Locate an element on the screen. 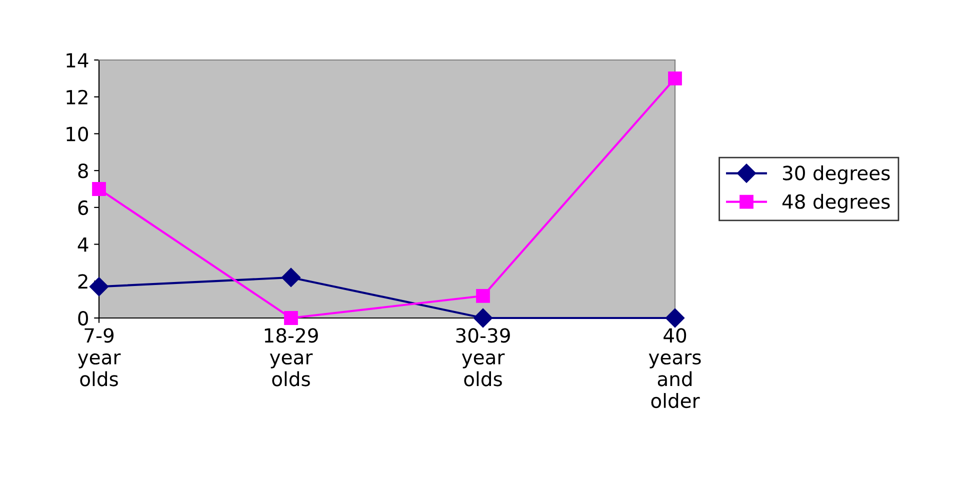 Image resolution: width=969 pixels, height=478 pixels. y-tick-label: 8 is located at coordinates (83, 171).